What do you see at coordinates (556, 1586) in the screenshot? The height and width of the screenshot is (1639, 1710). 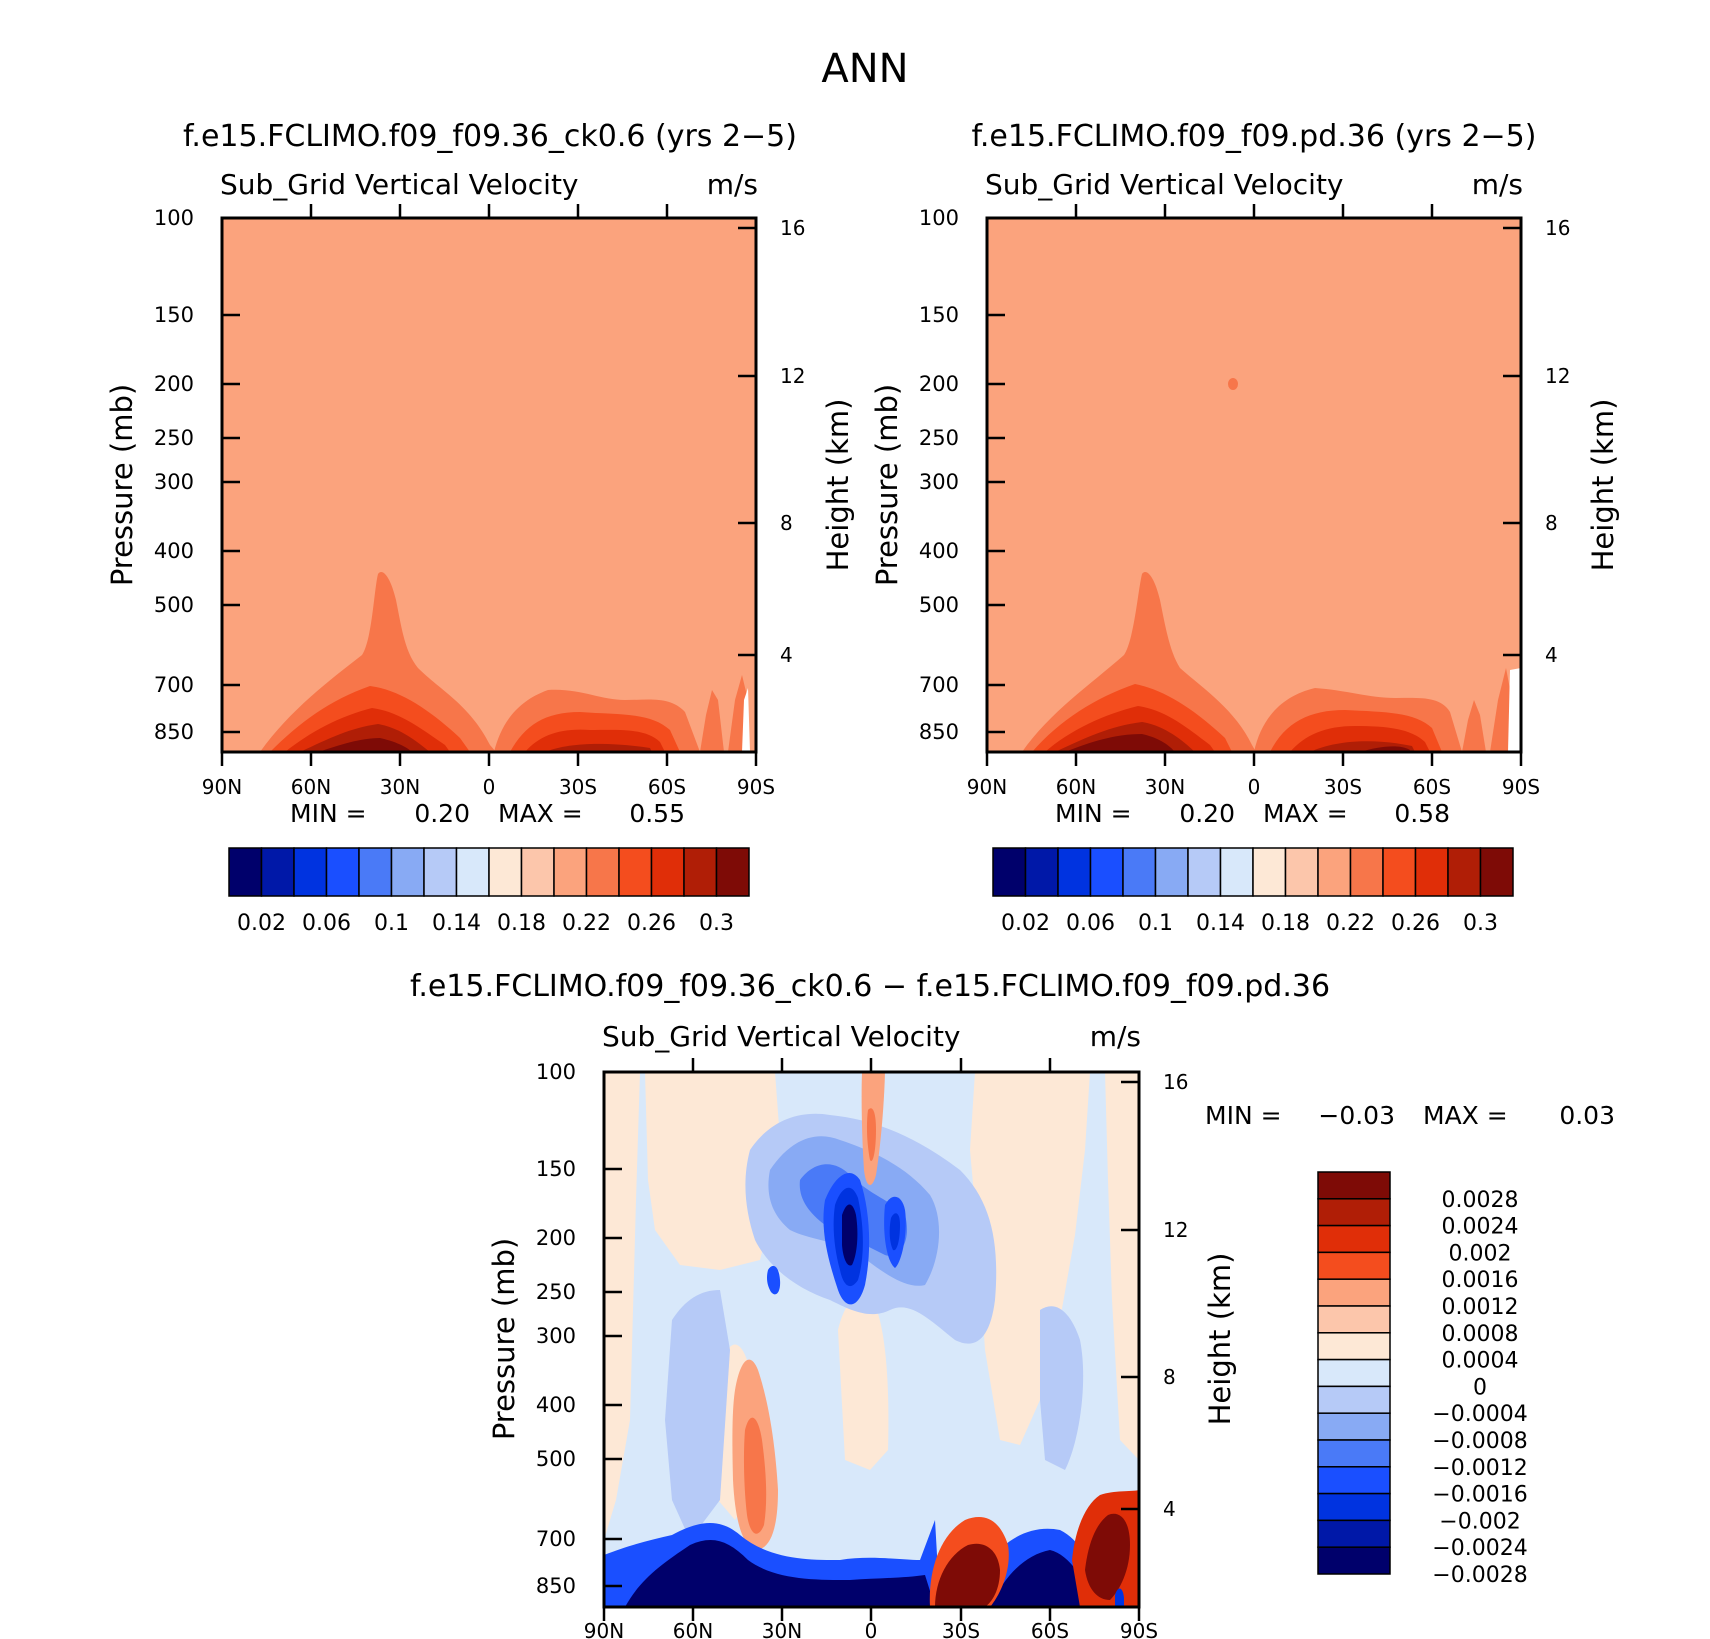 I see `panel-c-ytick-850: 850` at bounding box center [556, 1586].